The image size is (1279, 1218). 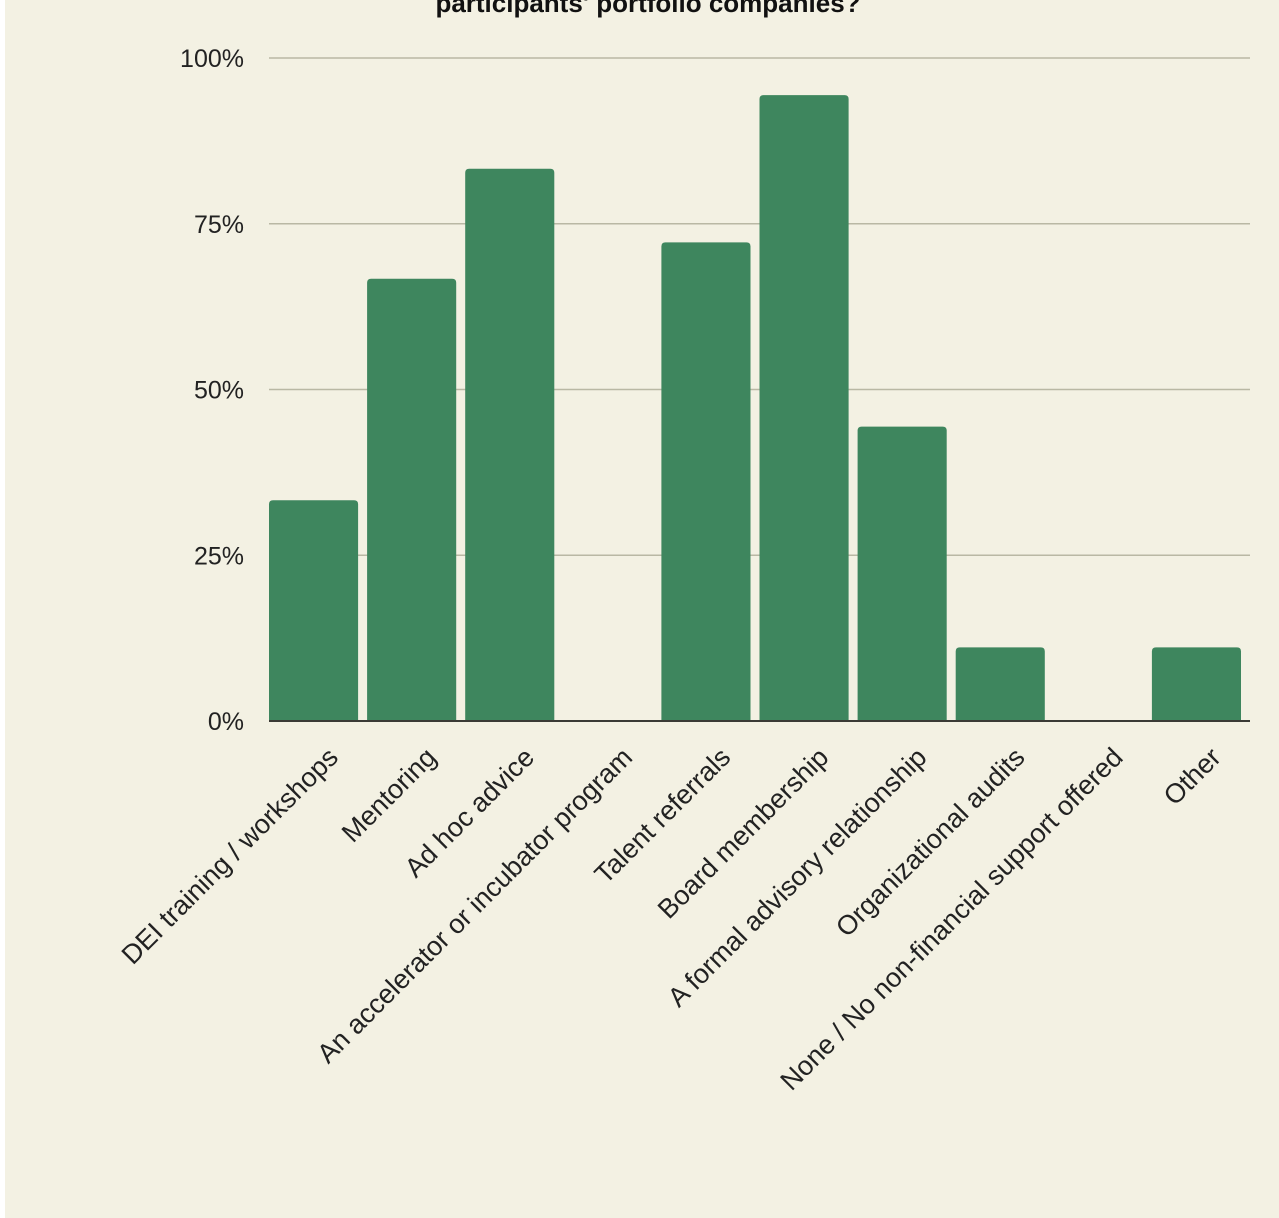 What do you see at coordinates (930, 842) in the screenshot?
I see `x-tick-label: Organizational audits` at bounding box center [930, 842].